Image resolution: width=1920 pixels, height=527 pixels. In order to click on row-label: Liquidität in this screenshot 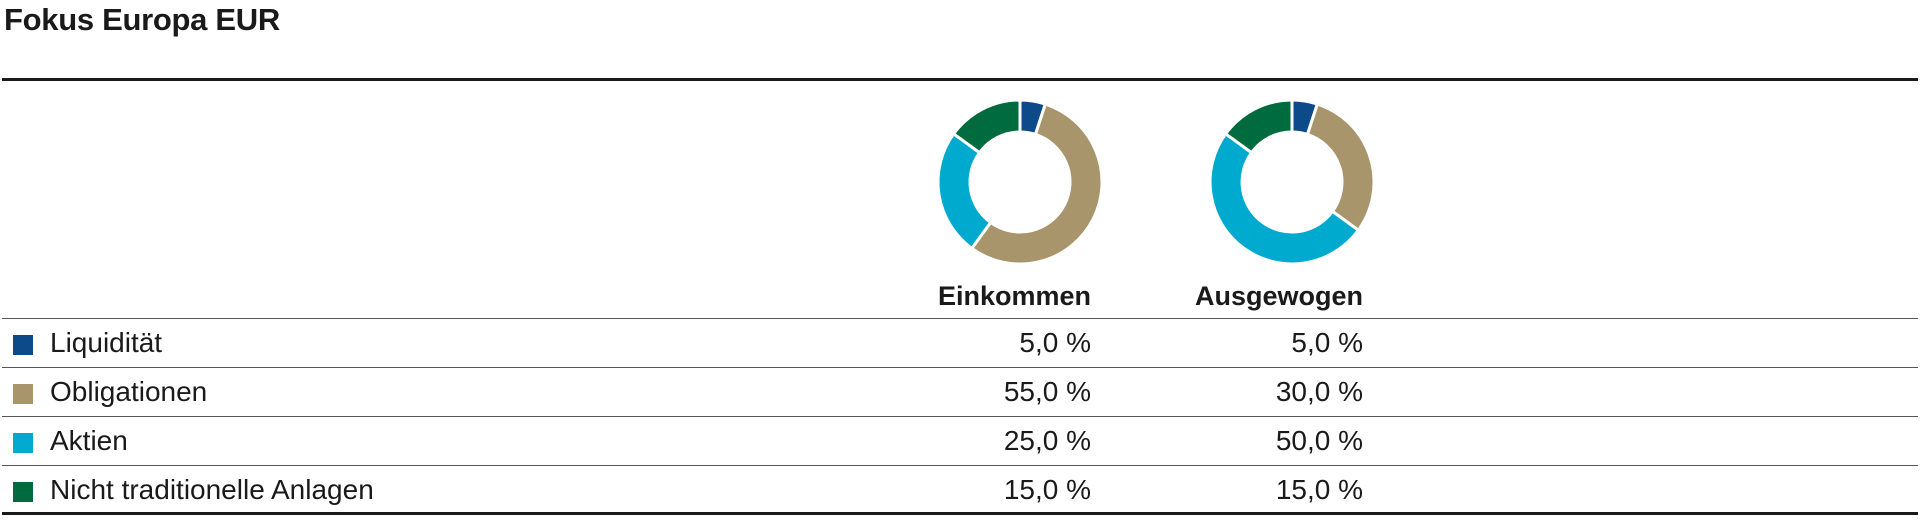, I will do `click(106, 342)`.